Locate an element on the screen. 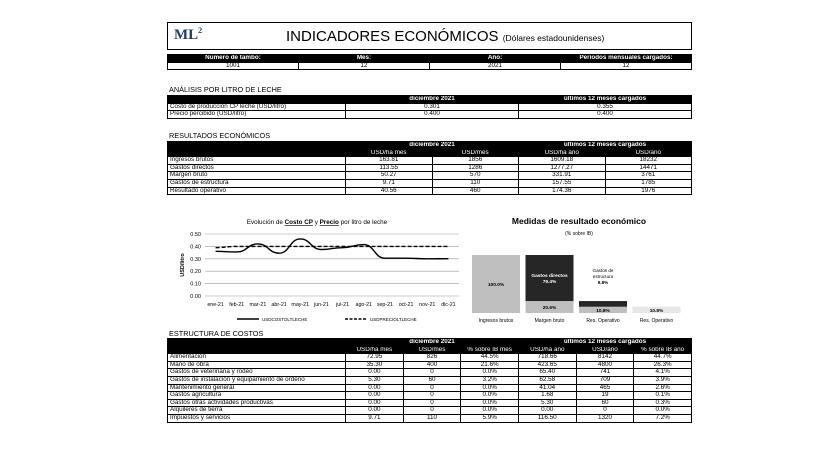 This screenshot has width=828, height=466. x-tick-label: ene-21 is located at coordinates (215, 305).